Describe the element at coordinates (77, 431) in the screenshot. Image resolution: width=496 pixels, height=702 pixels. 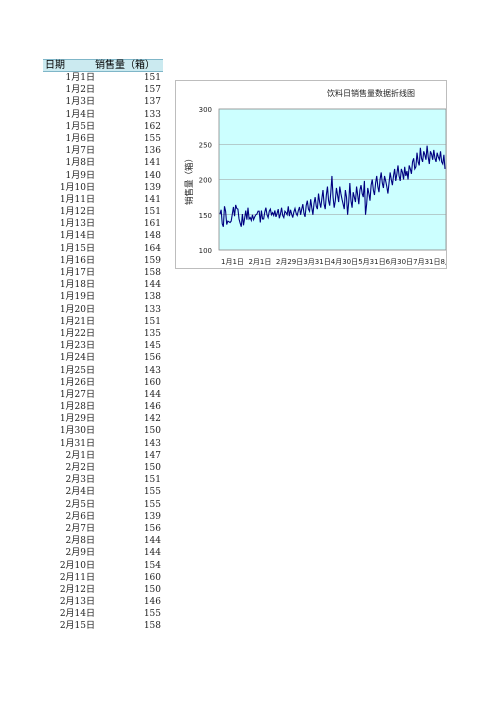
I see `date-cell: 1月30日` at that location.